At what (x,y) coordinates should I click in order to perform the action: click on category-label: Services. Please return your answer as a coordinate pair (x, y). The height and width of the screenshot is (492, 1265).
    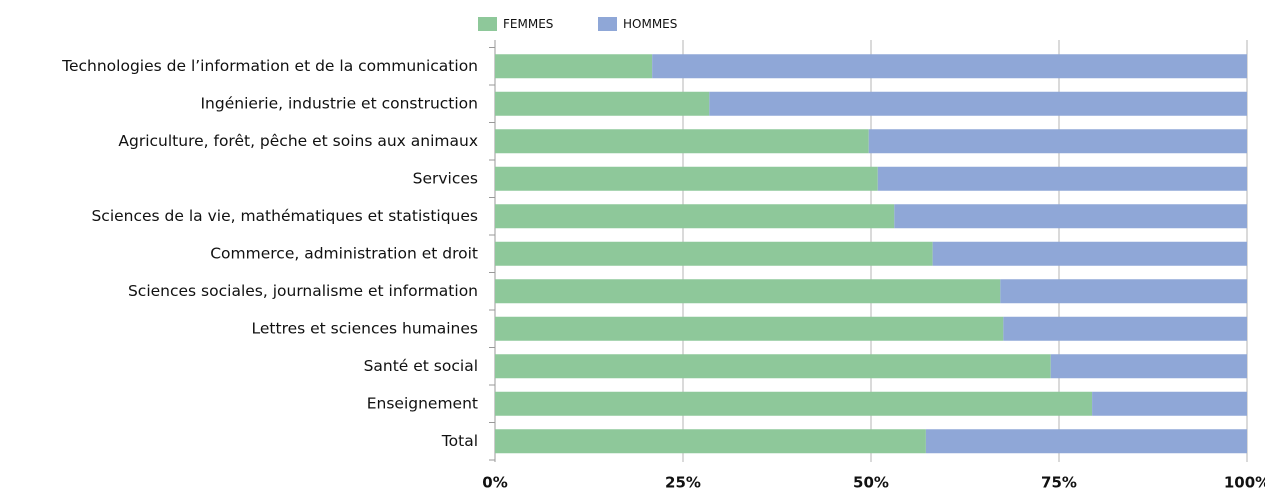
    Looking at the image, I should click on (445, 178).